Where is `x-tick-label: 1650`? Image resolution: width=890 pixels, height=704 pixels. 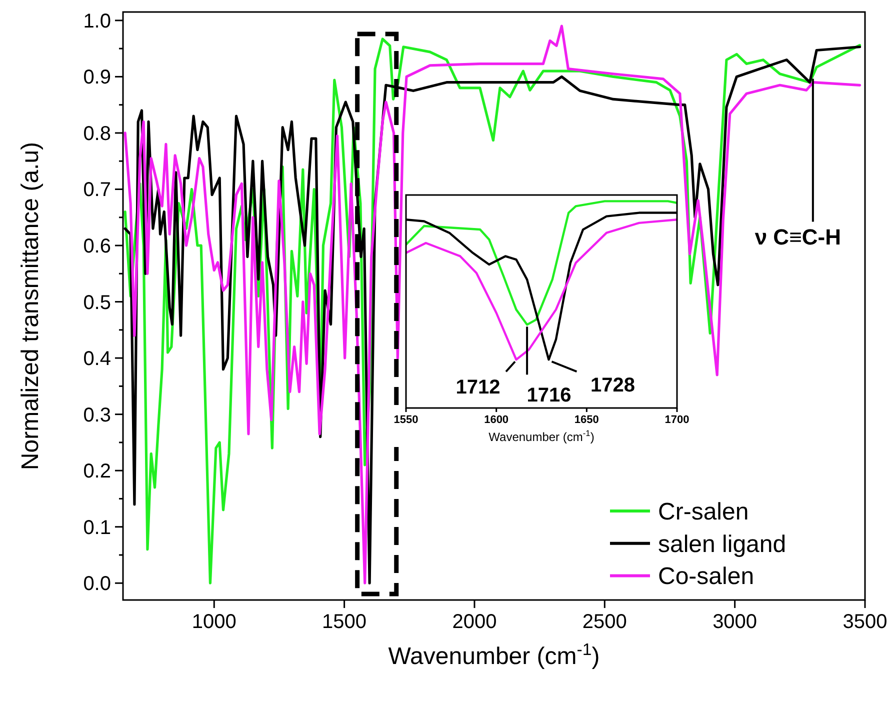
x-tick-label: 1650 is located at coordinates (586, 420).